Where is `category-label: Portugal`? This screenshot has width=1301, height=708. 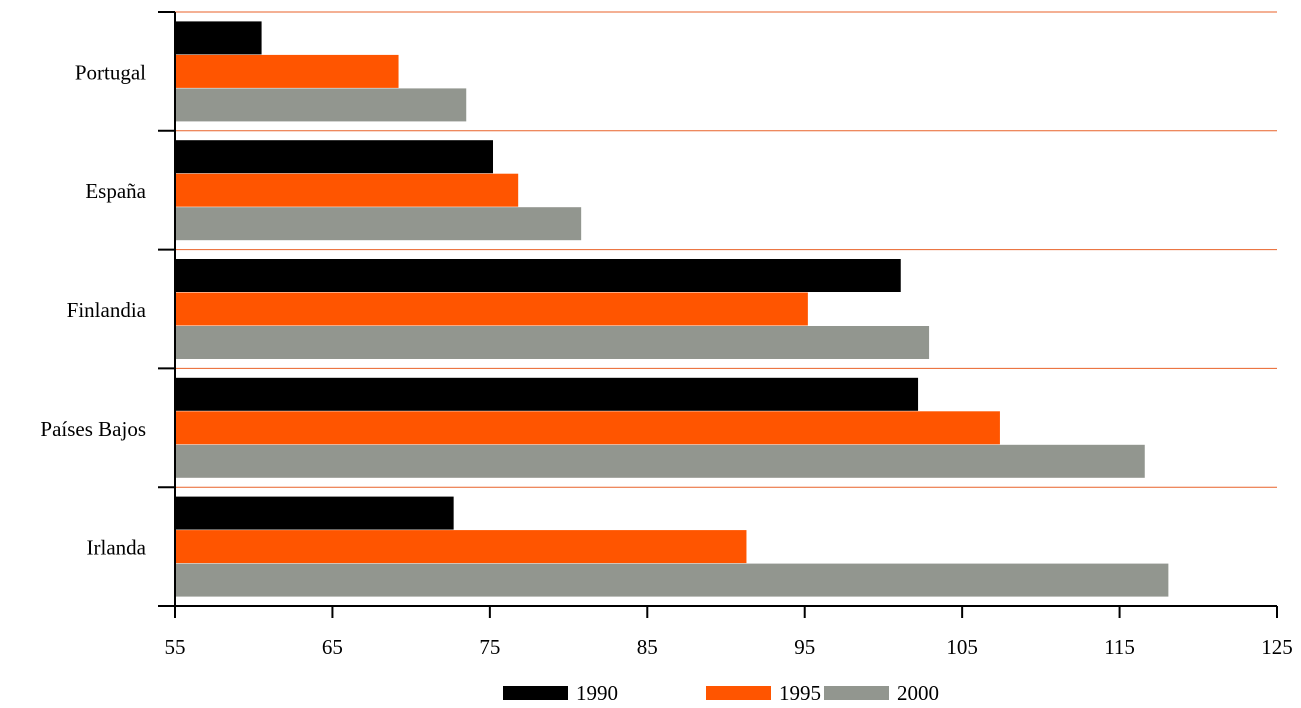 category-label: Portugal is located at coordinates (110, 72).